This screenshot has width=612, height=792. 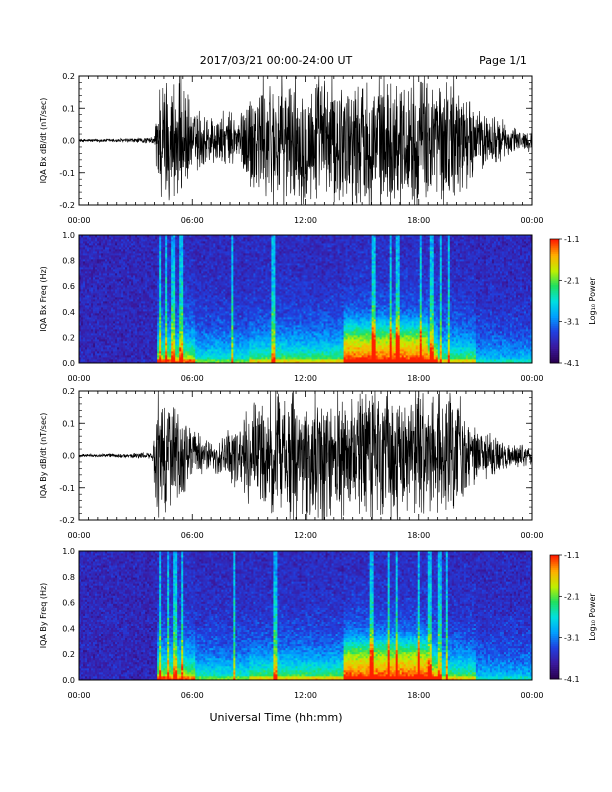 I want to click on y-tick-label: 0.6, so click(x=68, y=286).